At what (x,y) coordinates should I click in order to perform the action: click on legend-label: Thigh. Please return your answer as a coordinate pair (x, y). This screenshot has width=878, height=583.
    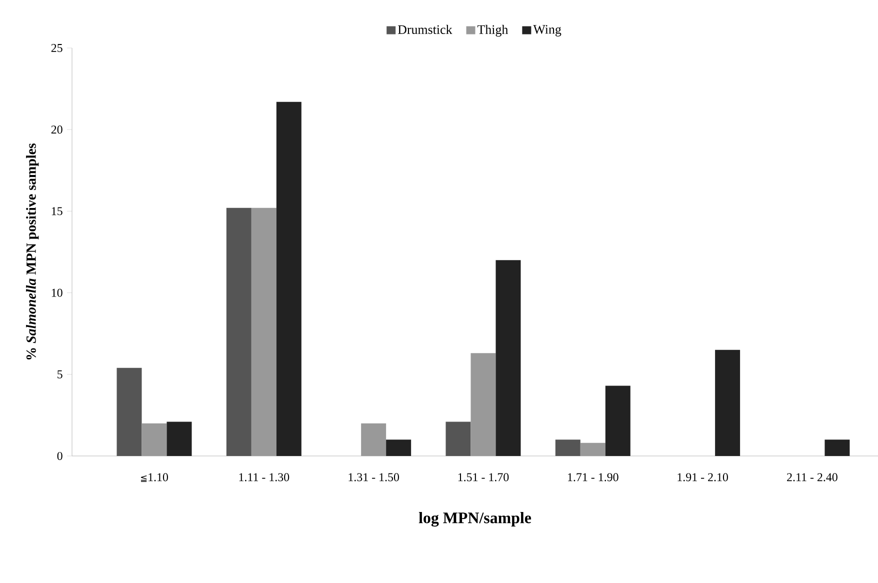
    Looking at the image, I should click on (492, 30).